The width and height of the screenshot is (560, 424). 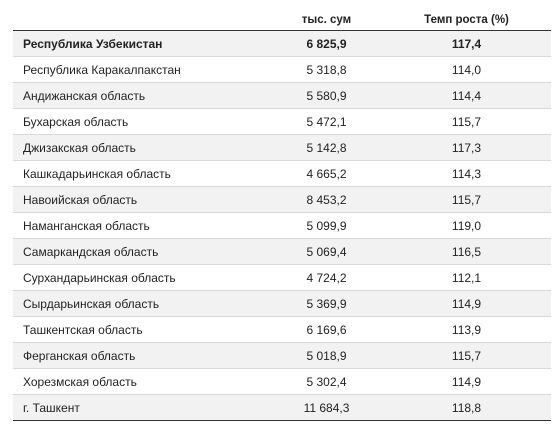 I want to click on growth-cell: 114,0, so click(x=466, y=69).